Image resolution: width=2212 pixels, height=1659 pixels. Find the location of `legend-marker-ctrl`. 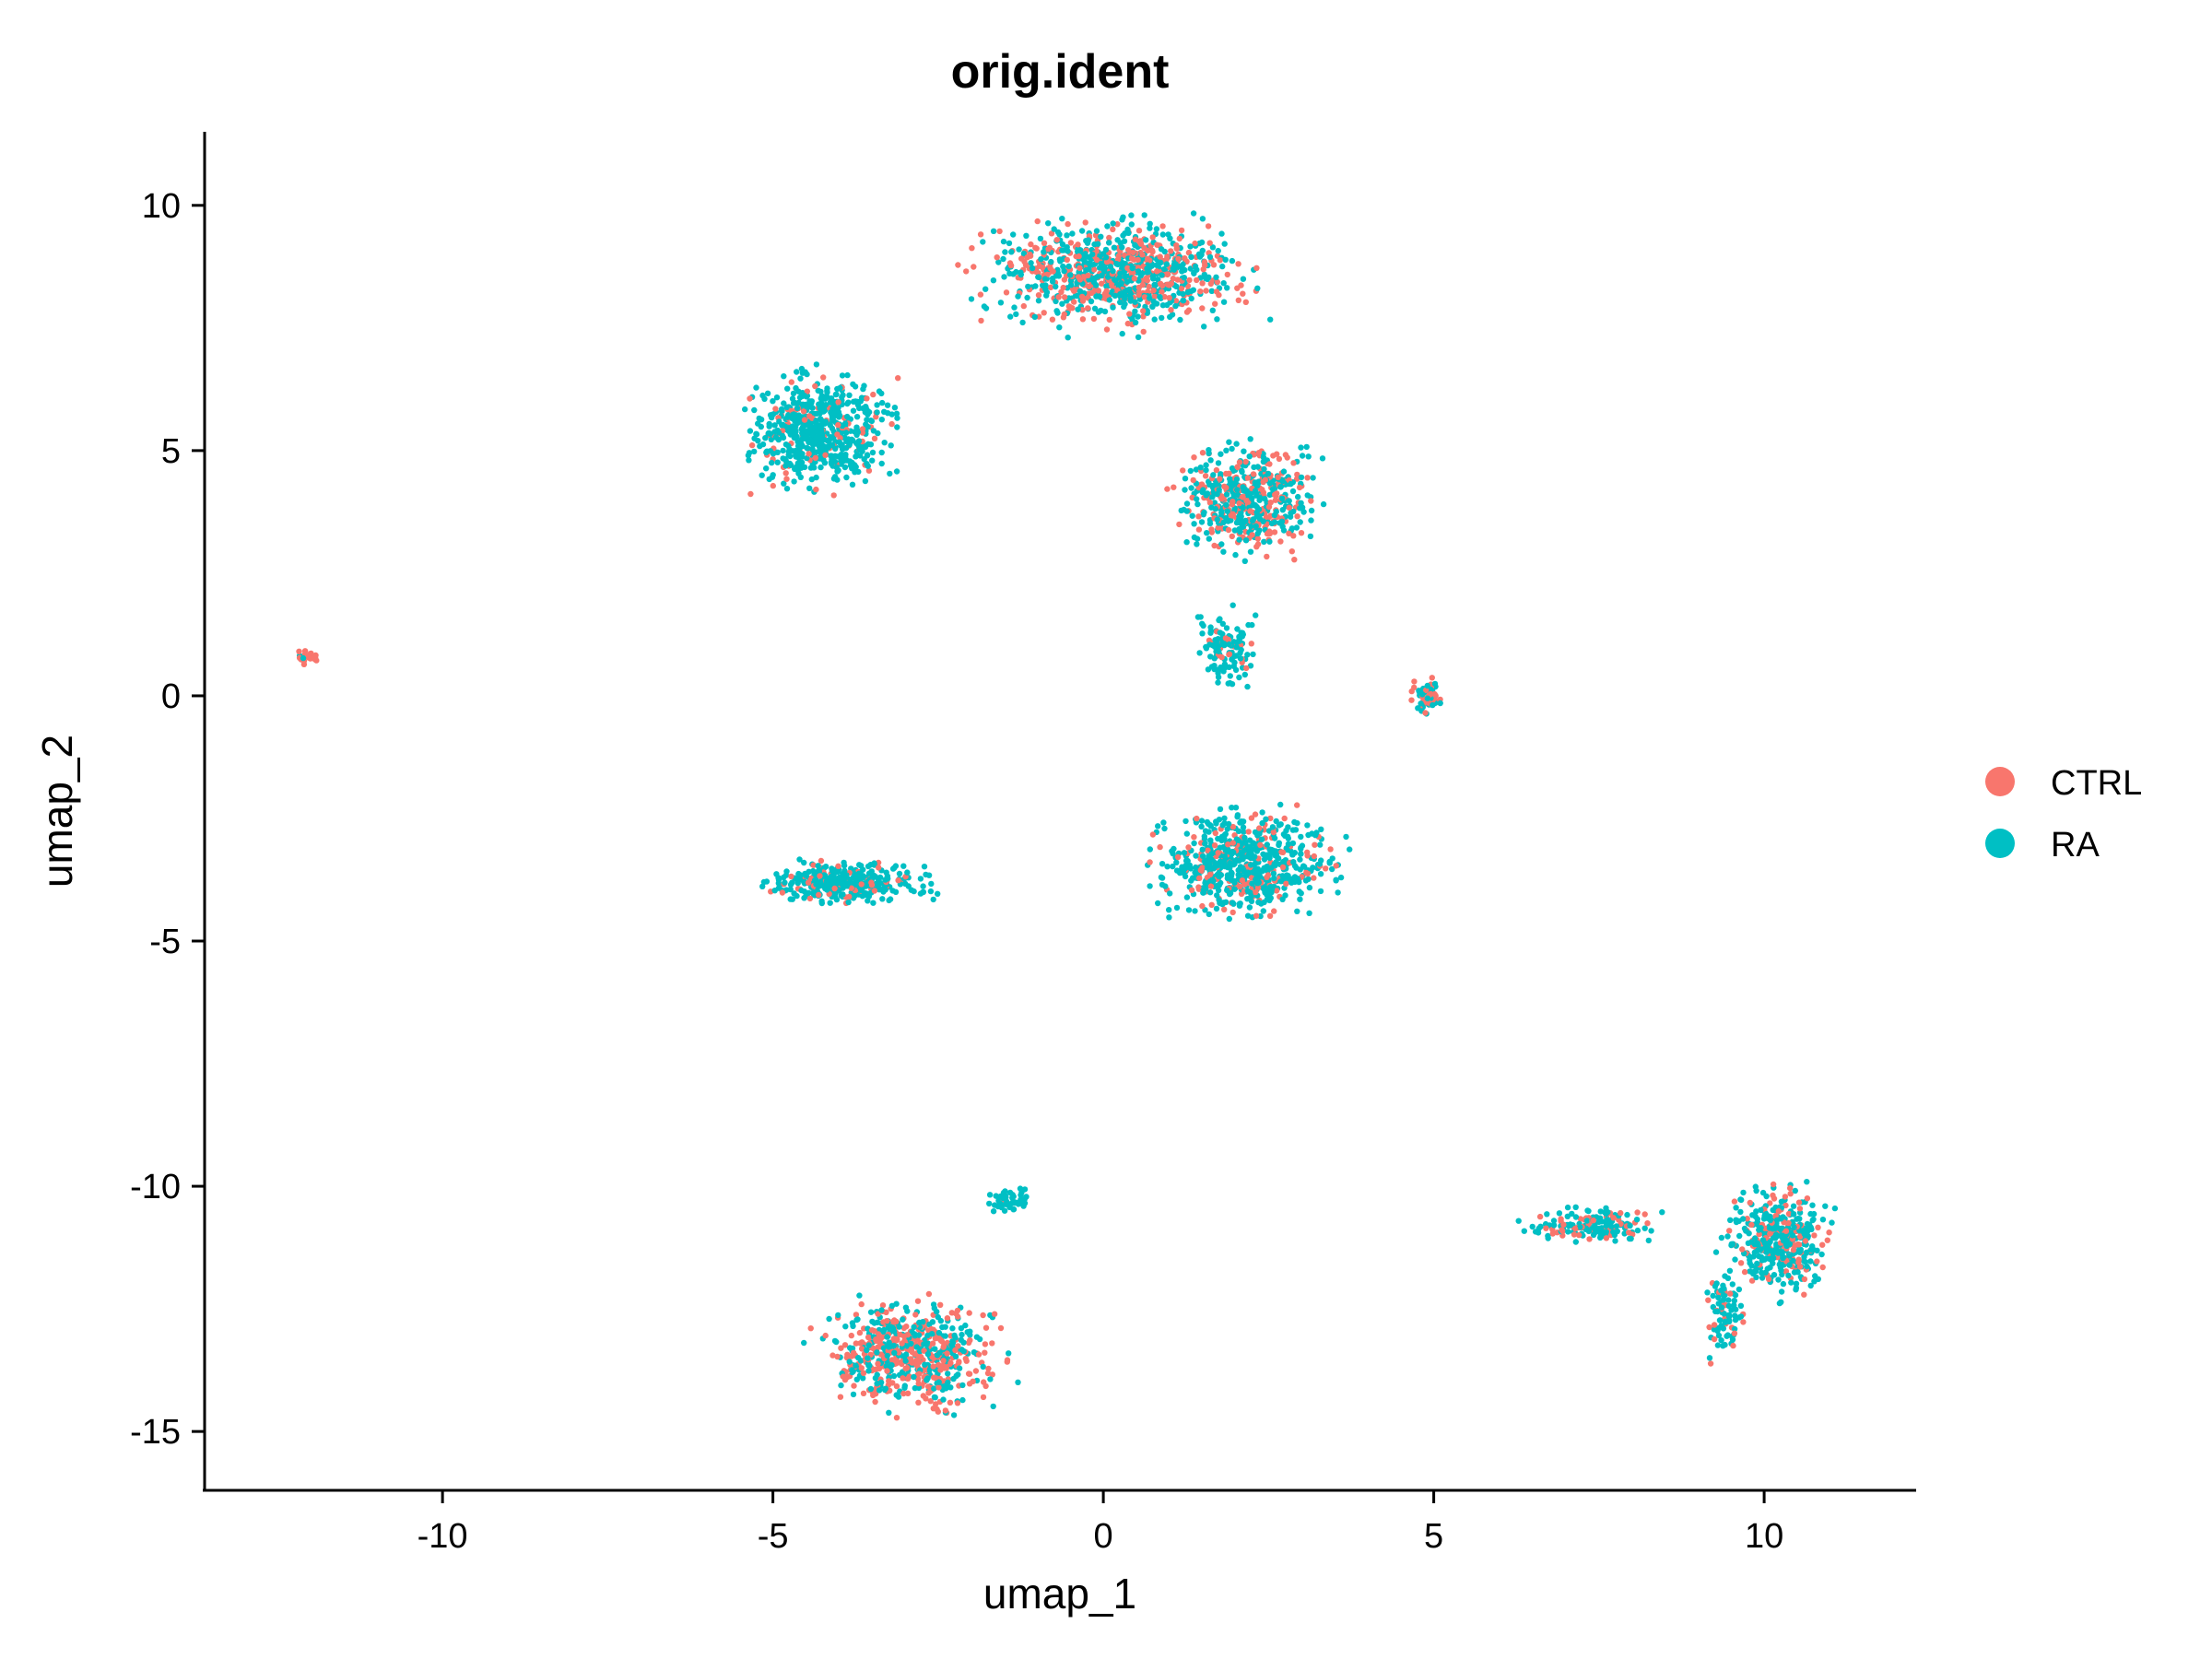

legend-marker-ctrl is located at coordinates (2000, 781).